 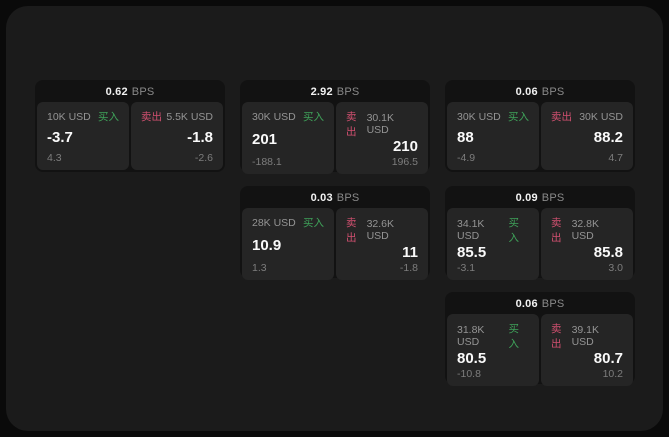 I want to click on sell-panel: 卖出 32.6K USD 11 -1.8, so click(x=382, y=244).